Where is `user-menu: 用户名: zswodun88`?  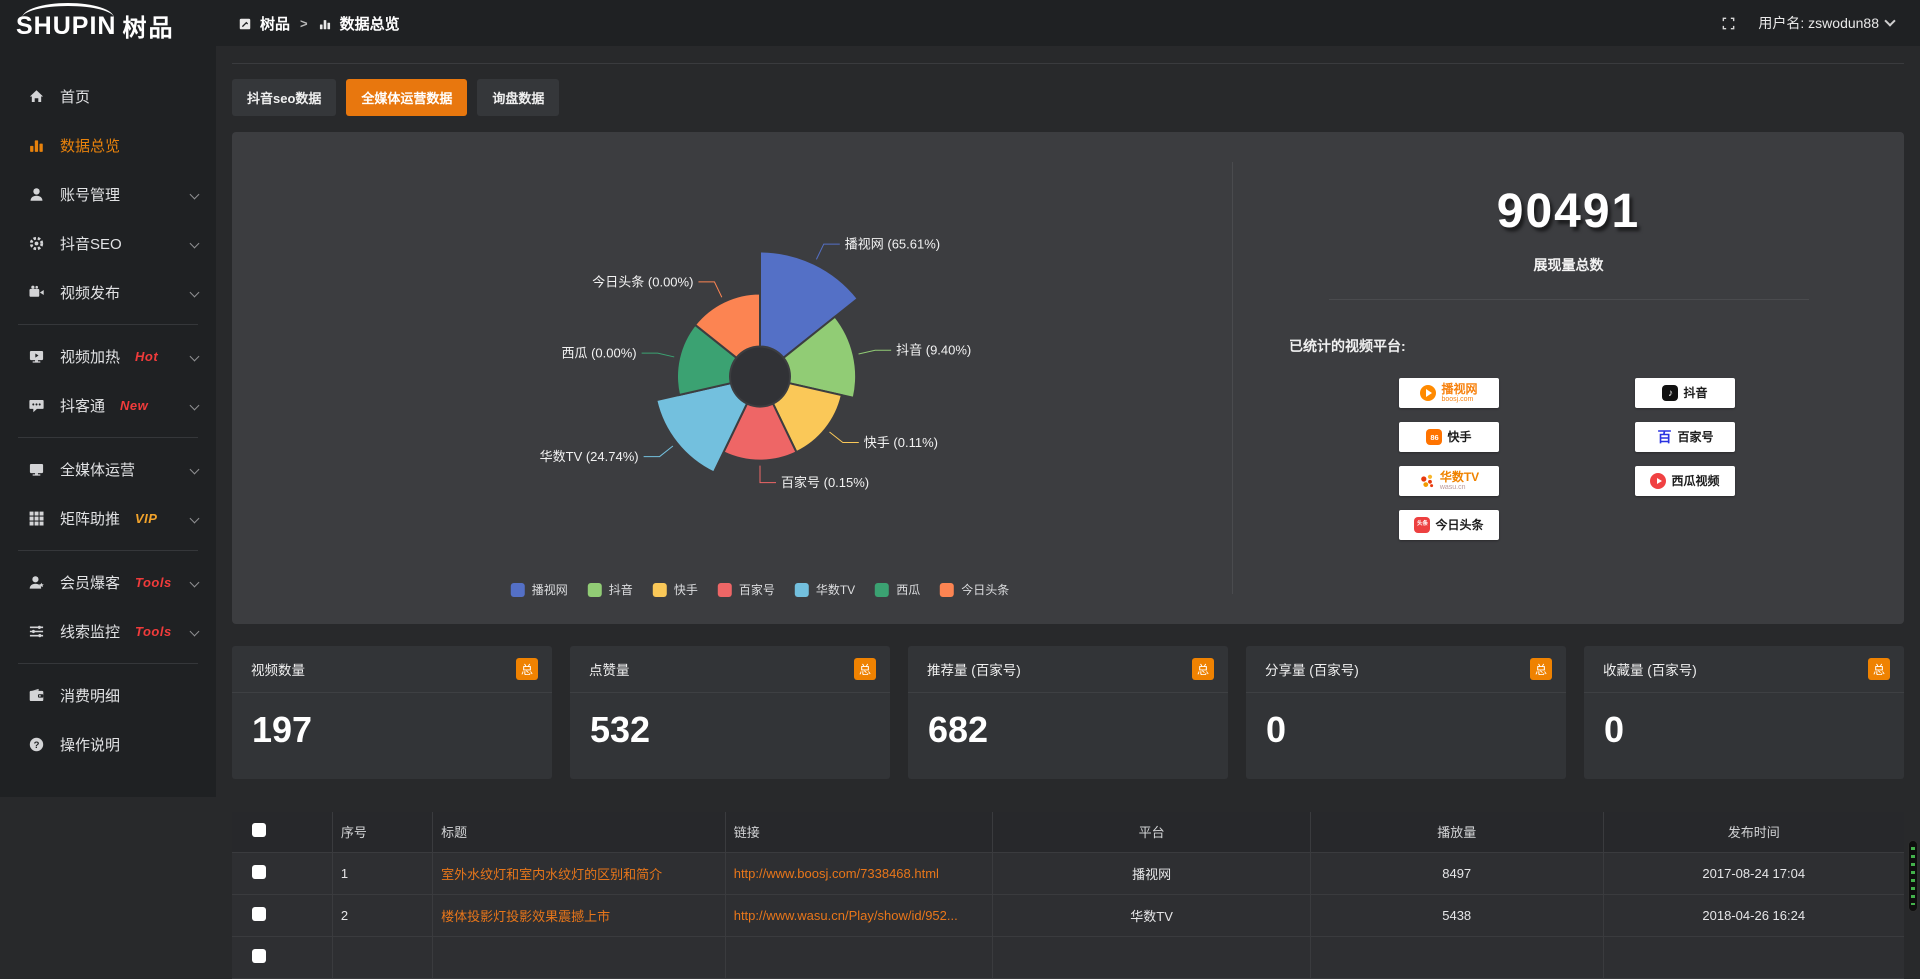
user-menu: 用户名: zswodun88 is located at coordinates (1826, 23).